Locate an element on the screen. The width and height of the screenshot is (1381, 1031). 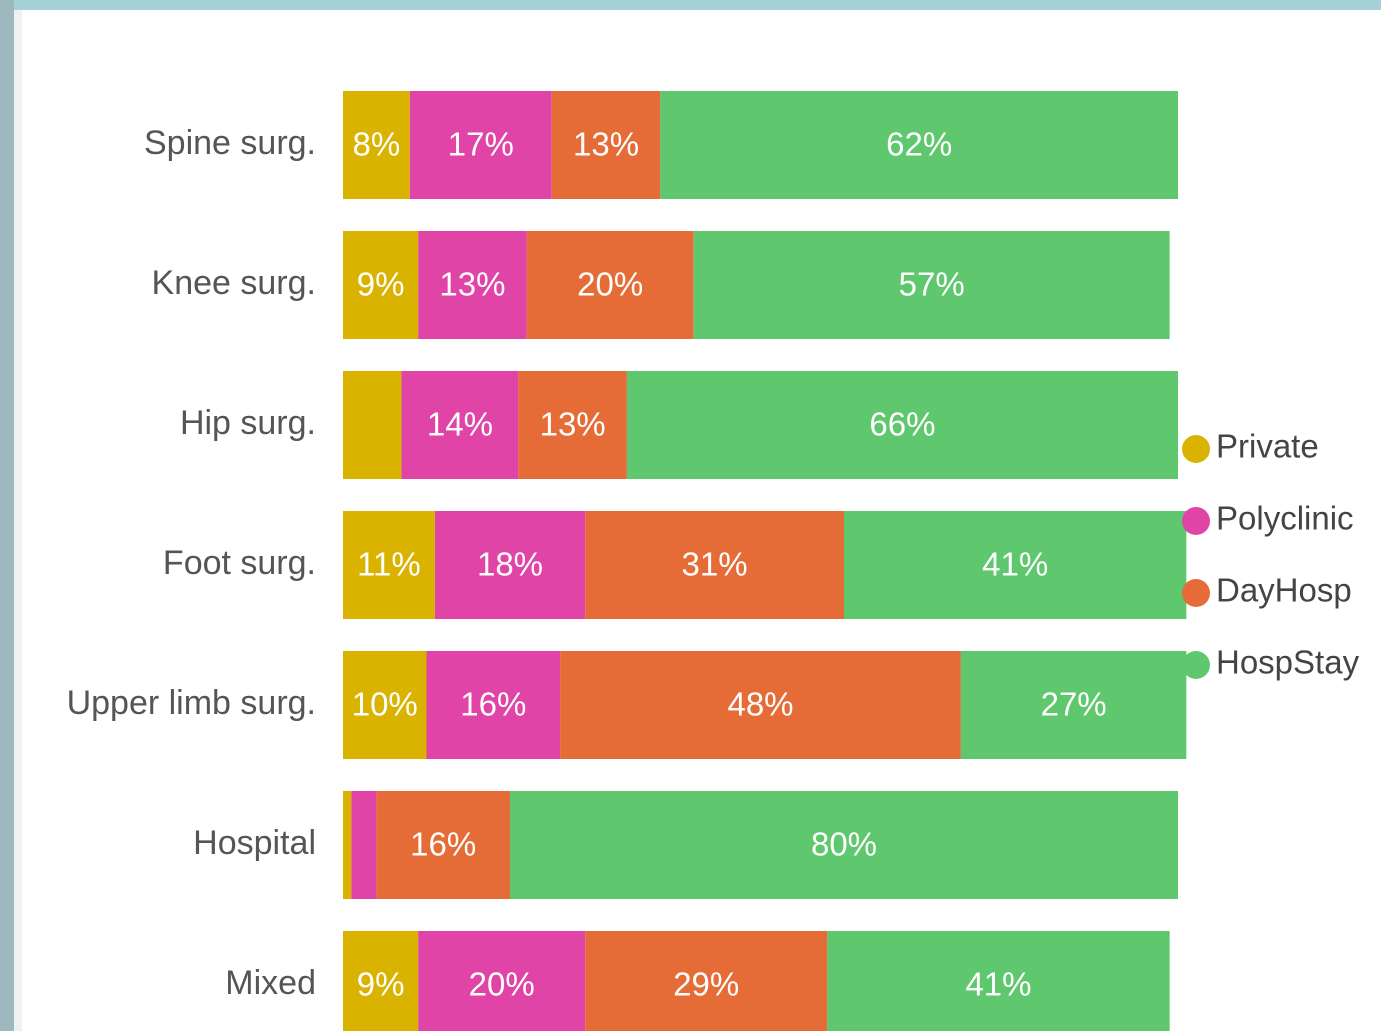
data-label: 17% is located at coordinates (481, 144).